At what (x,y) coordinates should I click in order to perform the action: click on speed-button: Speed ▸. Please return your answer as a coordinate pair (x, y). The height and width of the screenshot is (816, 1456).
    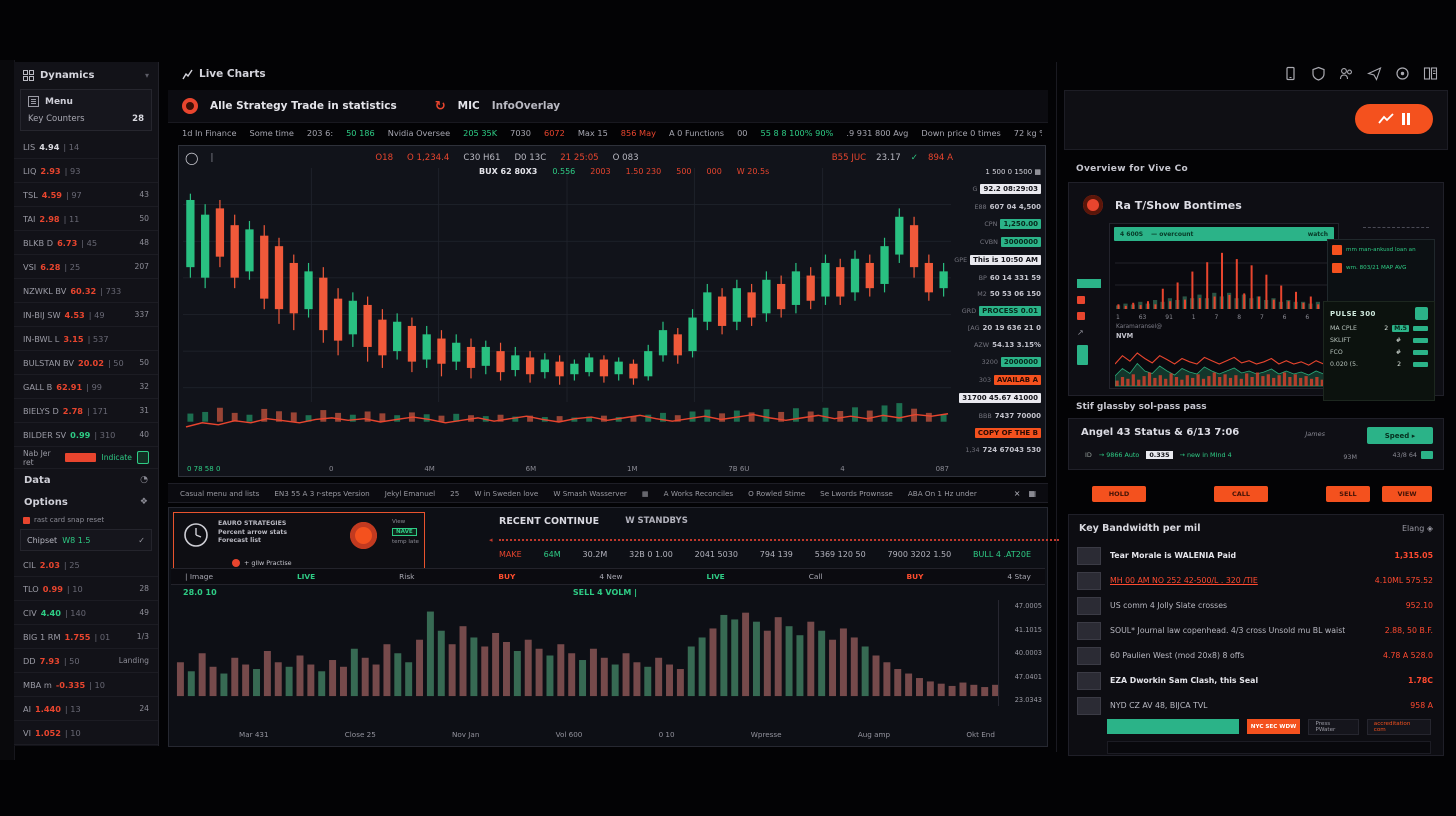
    Looking at the image, I should click on (1400, 435).